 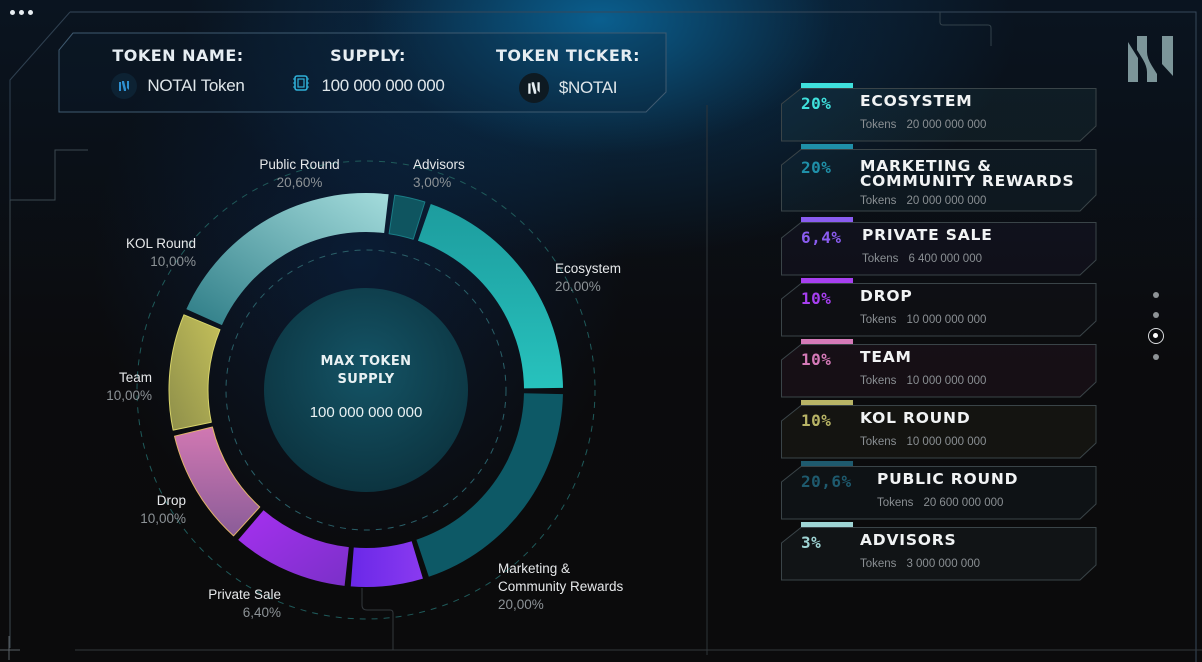 What do you see at coordinates (366, 371) in the screenshot?
I see `center-title: MAX TOKEN SUPPLY` at bounding box center [366, 371].